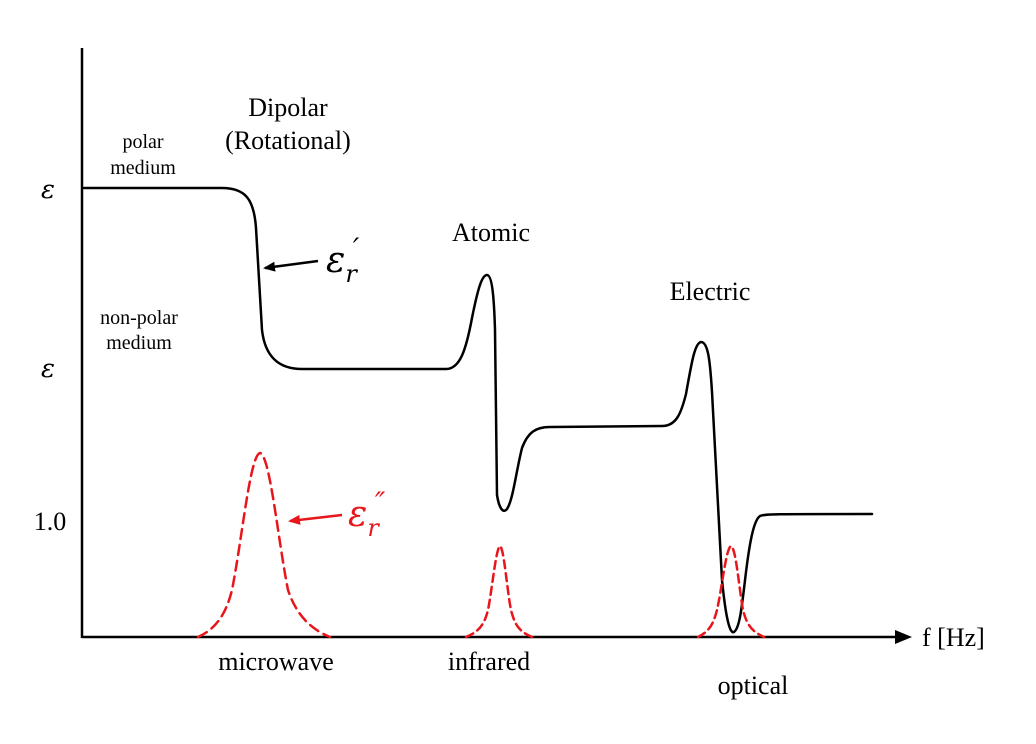 The image size is (1036, 744). Describe the element at coordinates (753, 685) in the screenshot. I see `band-label-optical: optical` at that location.